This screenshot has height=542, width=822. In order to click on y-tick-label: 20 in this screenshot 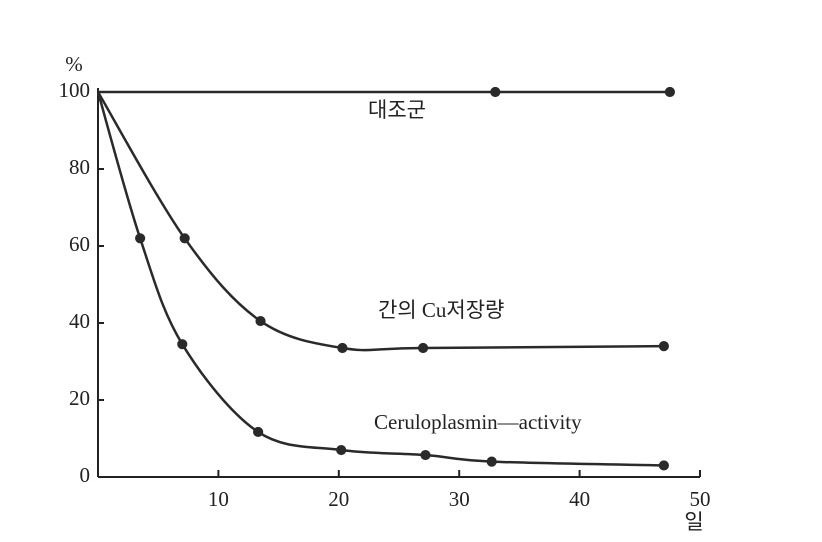, I will do `click(79, 398)`.